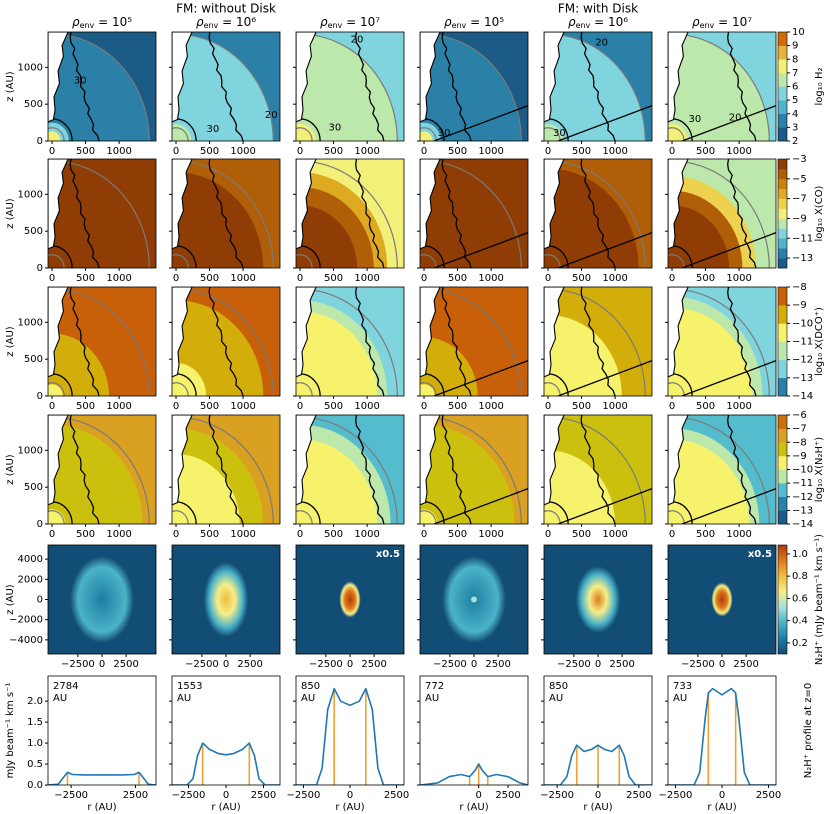 The image size is (831, 814). I want to click on colorbar-tick-label: −13, so click(802, 378).